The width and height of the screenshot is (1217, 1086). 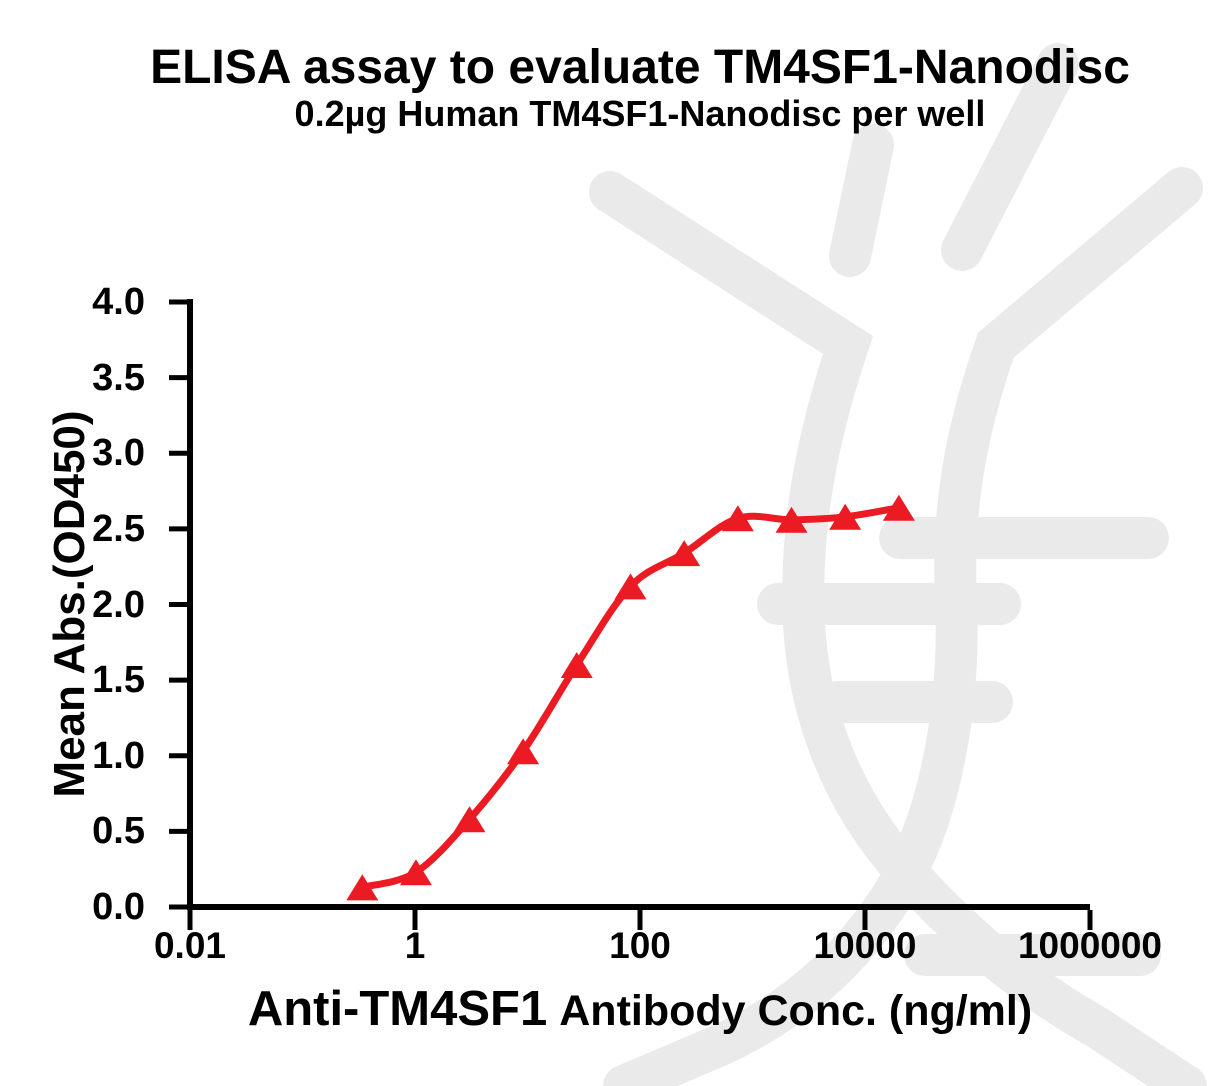 I want to click on y-tick-label: 0.0, so click(x=118, y=907).